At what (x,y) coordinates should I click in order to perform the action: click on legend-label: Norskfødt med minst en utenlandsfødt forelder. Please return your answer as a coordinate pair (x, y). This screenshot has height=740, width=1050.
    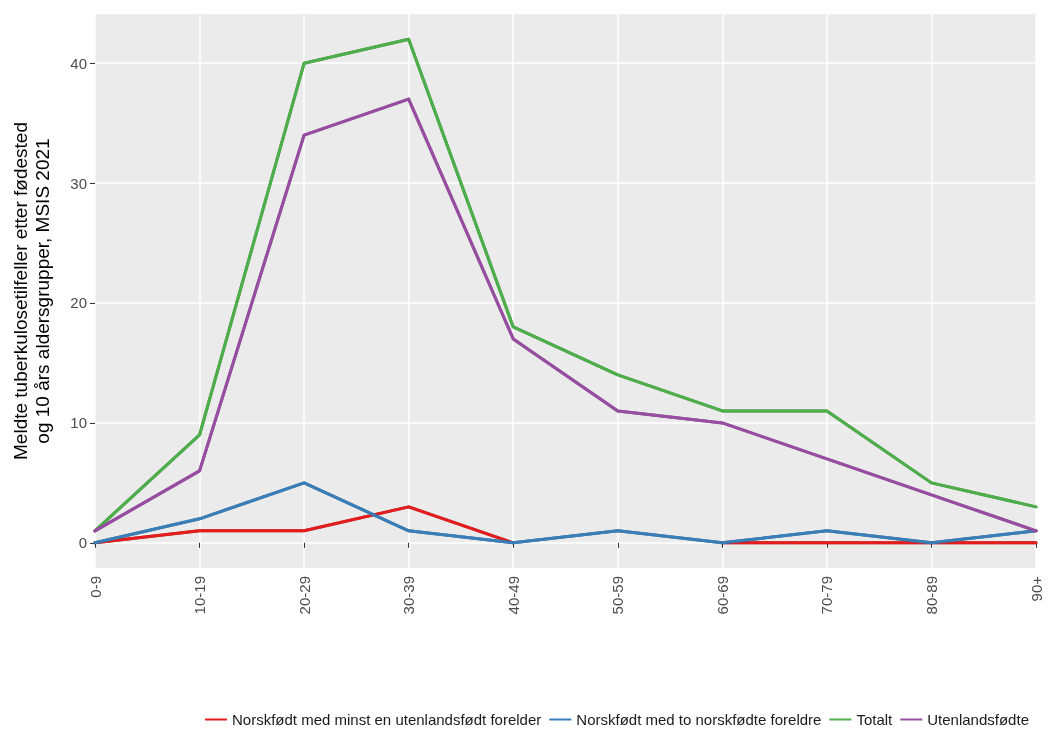
    Looking at the image, I should click on (387, 719).